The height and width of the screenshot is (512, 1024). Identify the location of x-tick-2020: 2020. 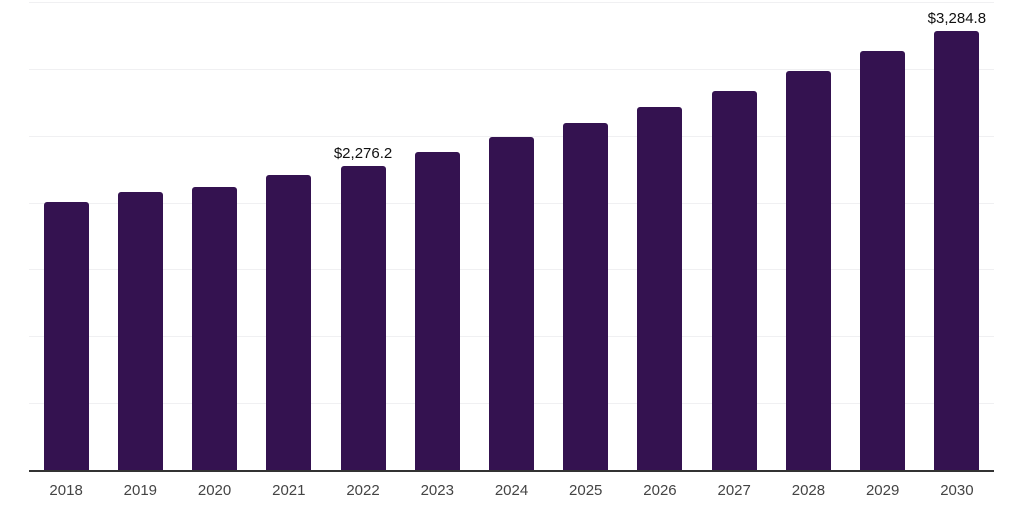
(214, 490).